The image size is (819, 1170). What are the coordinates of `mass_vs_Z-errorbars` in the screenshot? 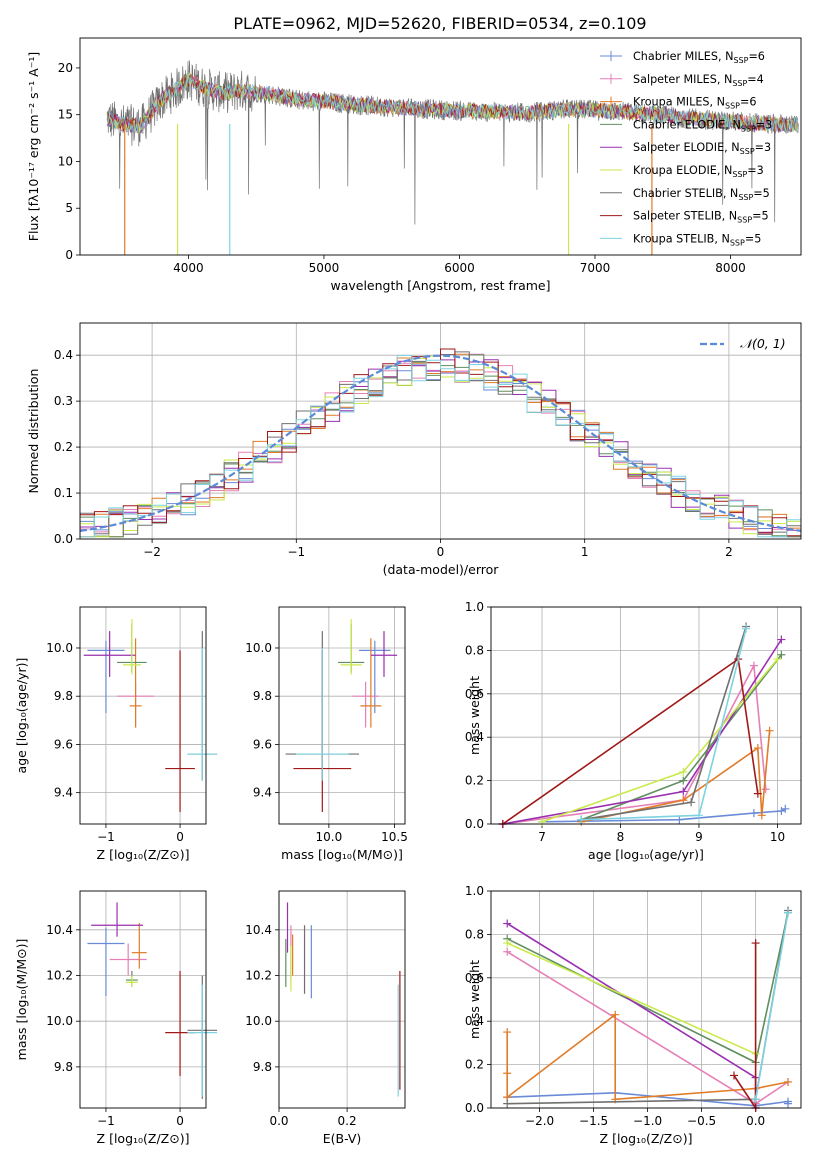 It's located at (152, 1000).